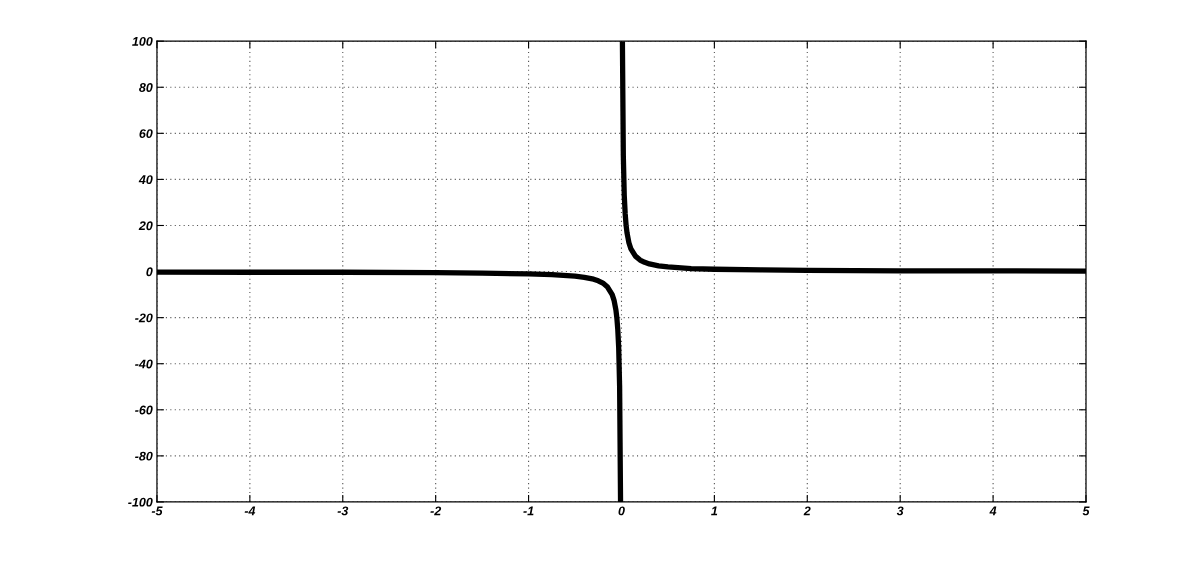  Describe the element at coordinates (436, 511) in the screenshot. I see `x-tick-label: -2` at that location.